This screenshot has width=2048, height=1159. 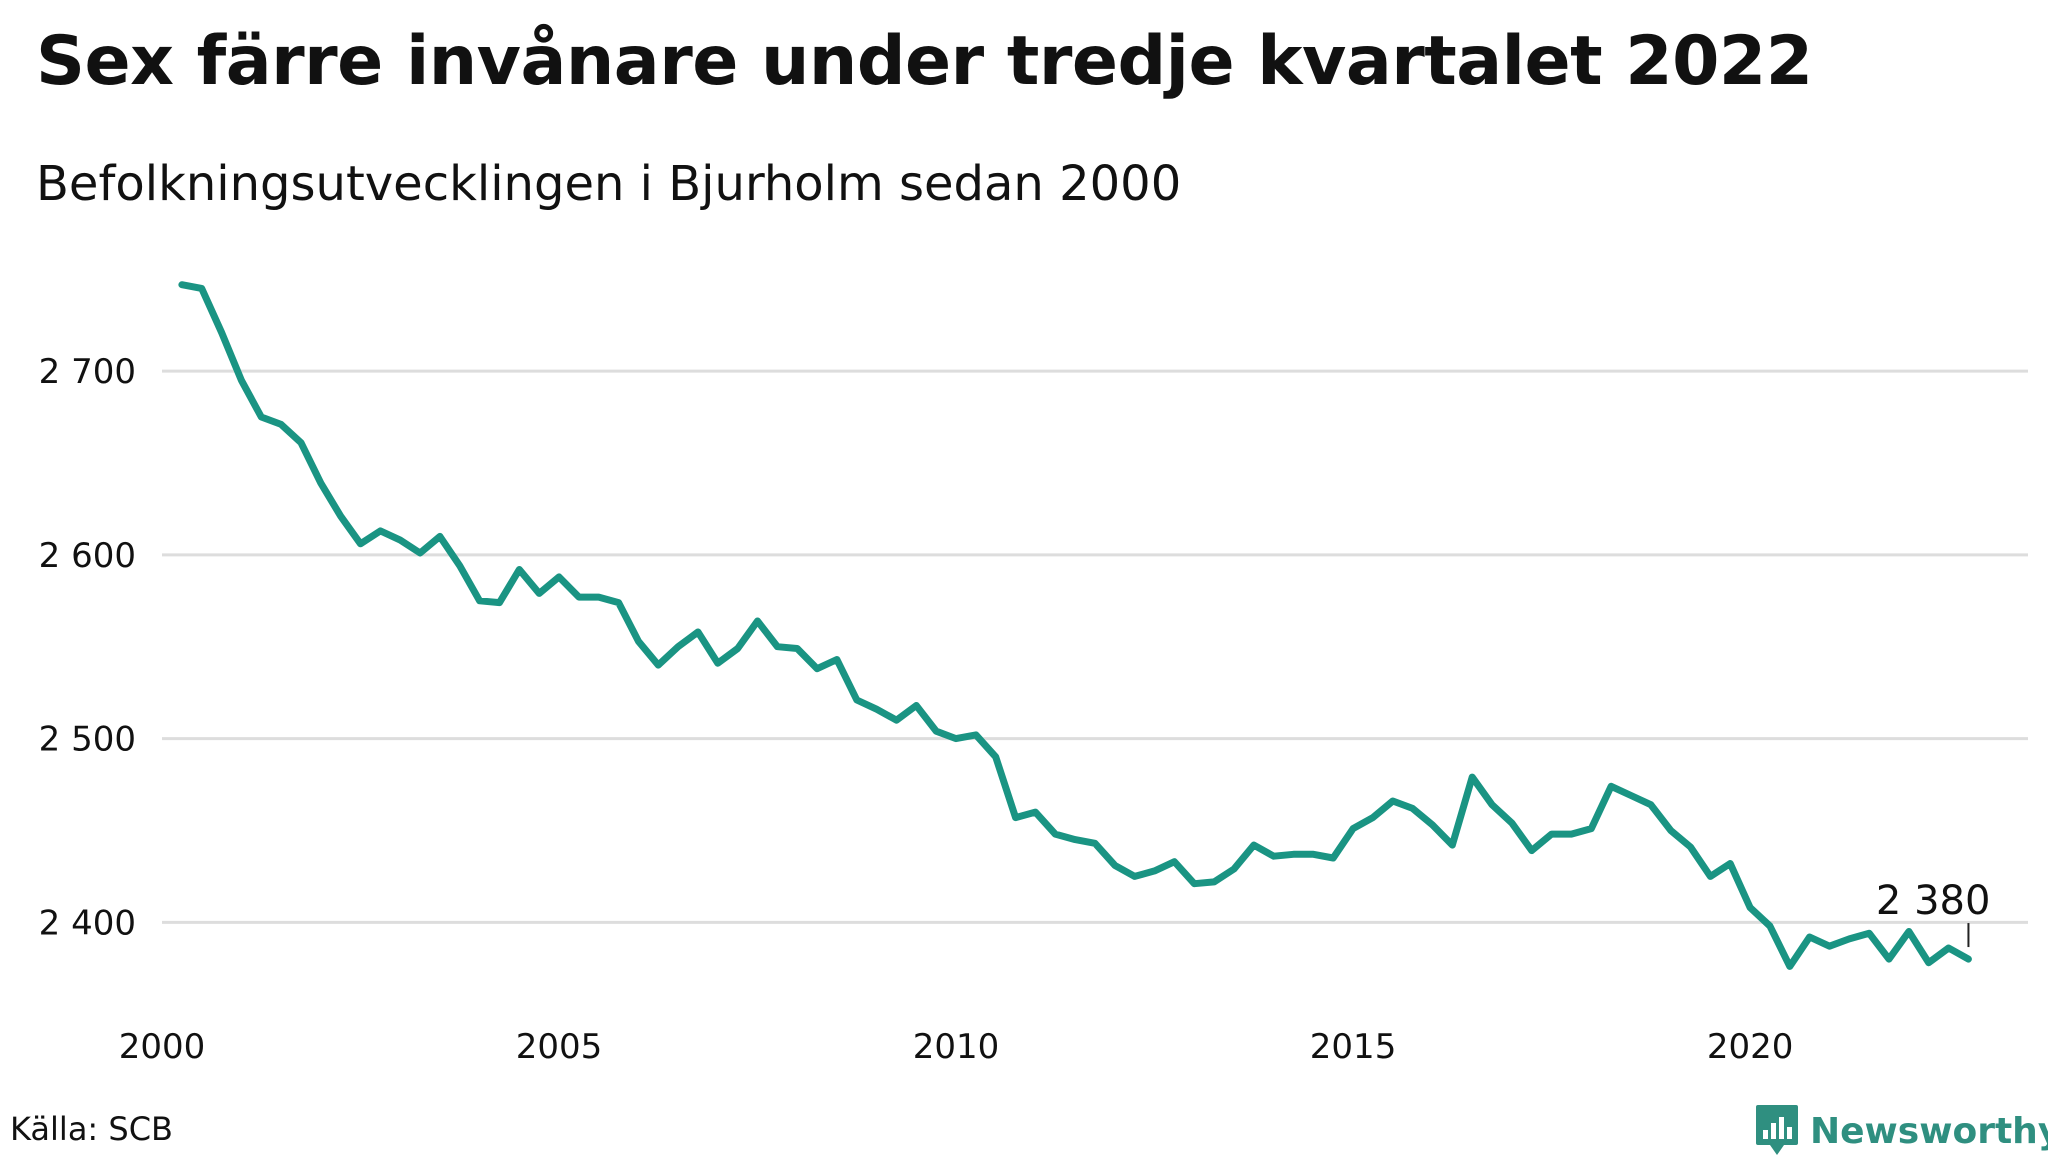 What do you see at coordinates (91, 1129) in the screenshot?
I see `source-note: Källa: SCB` at bounding box center [91, 1129].